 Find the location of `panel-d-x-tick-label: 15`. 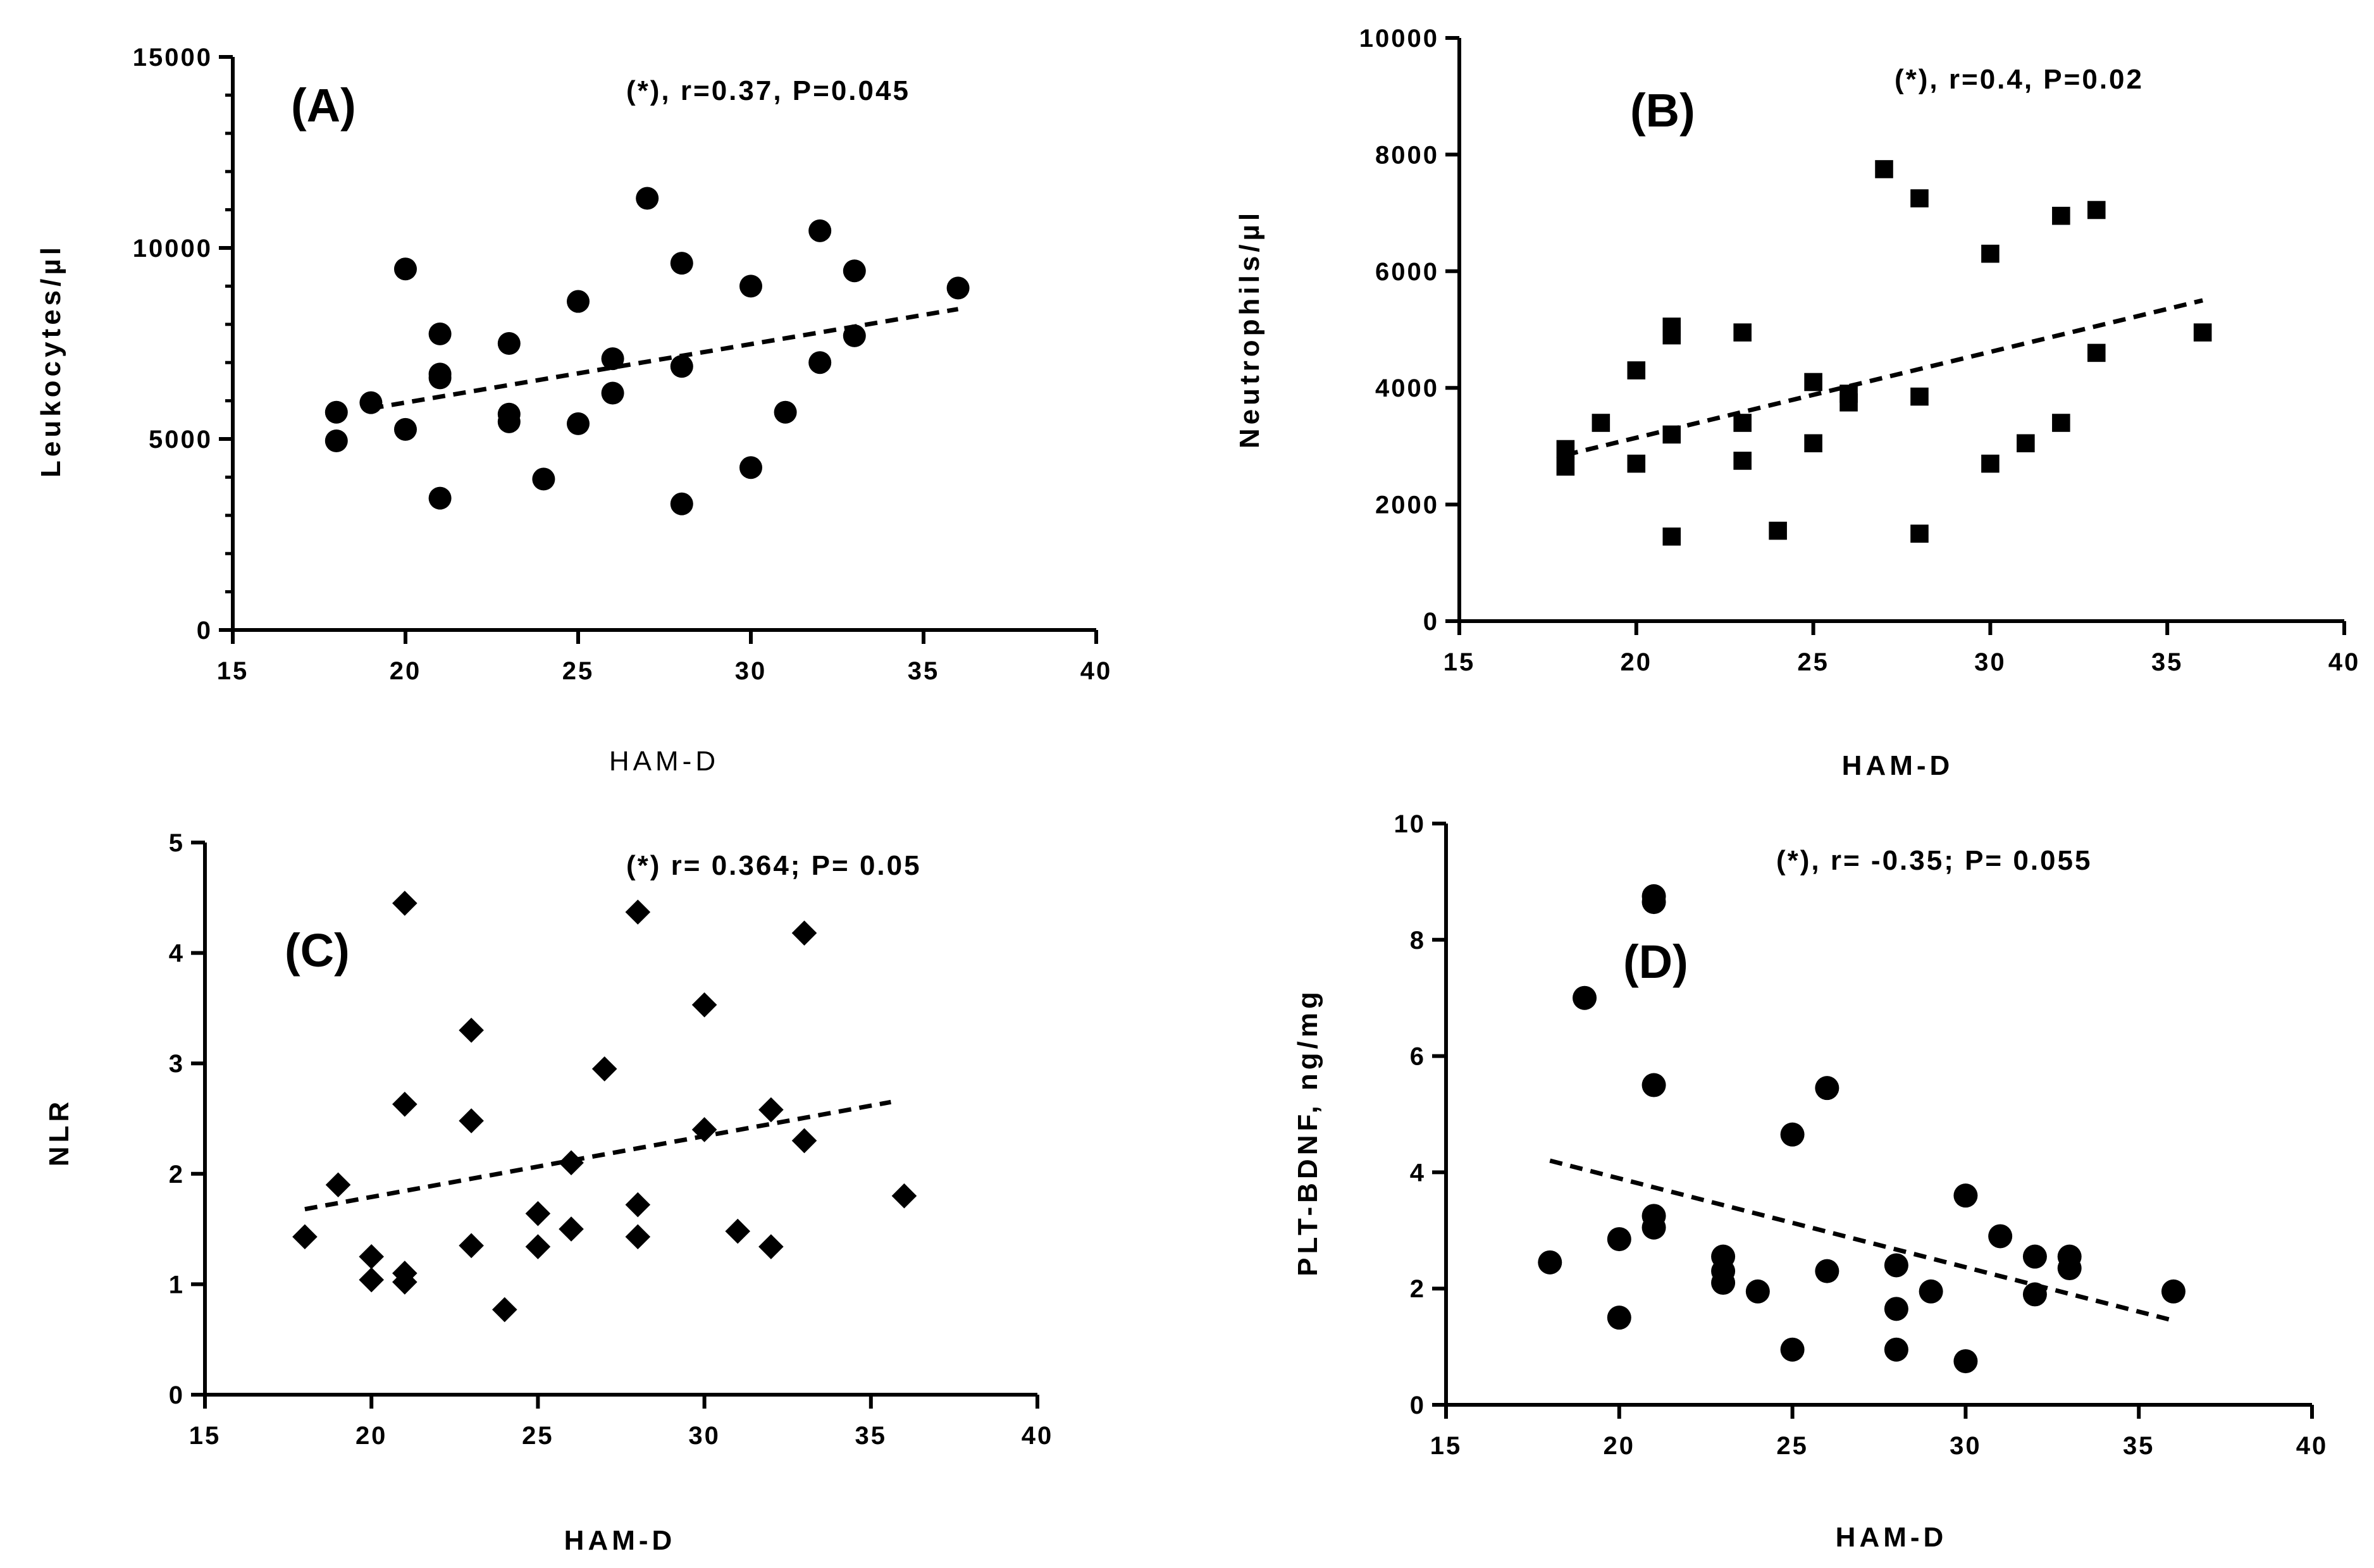

panel-d-x-tick-label: 15 is located at coordinates (1446, 1446).